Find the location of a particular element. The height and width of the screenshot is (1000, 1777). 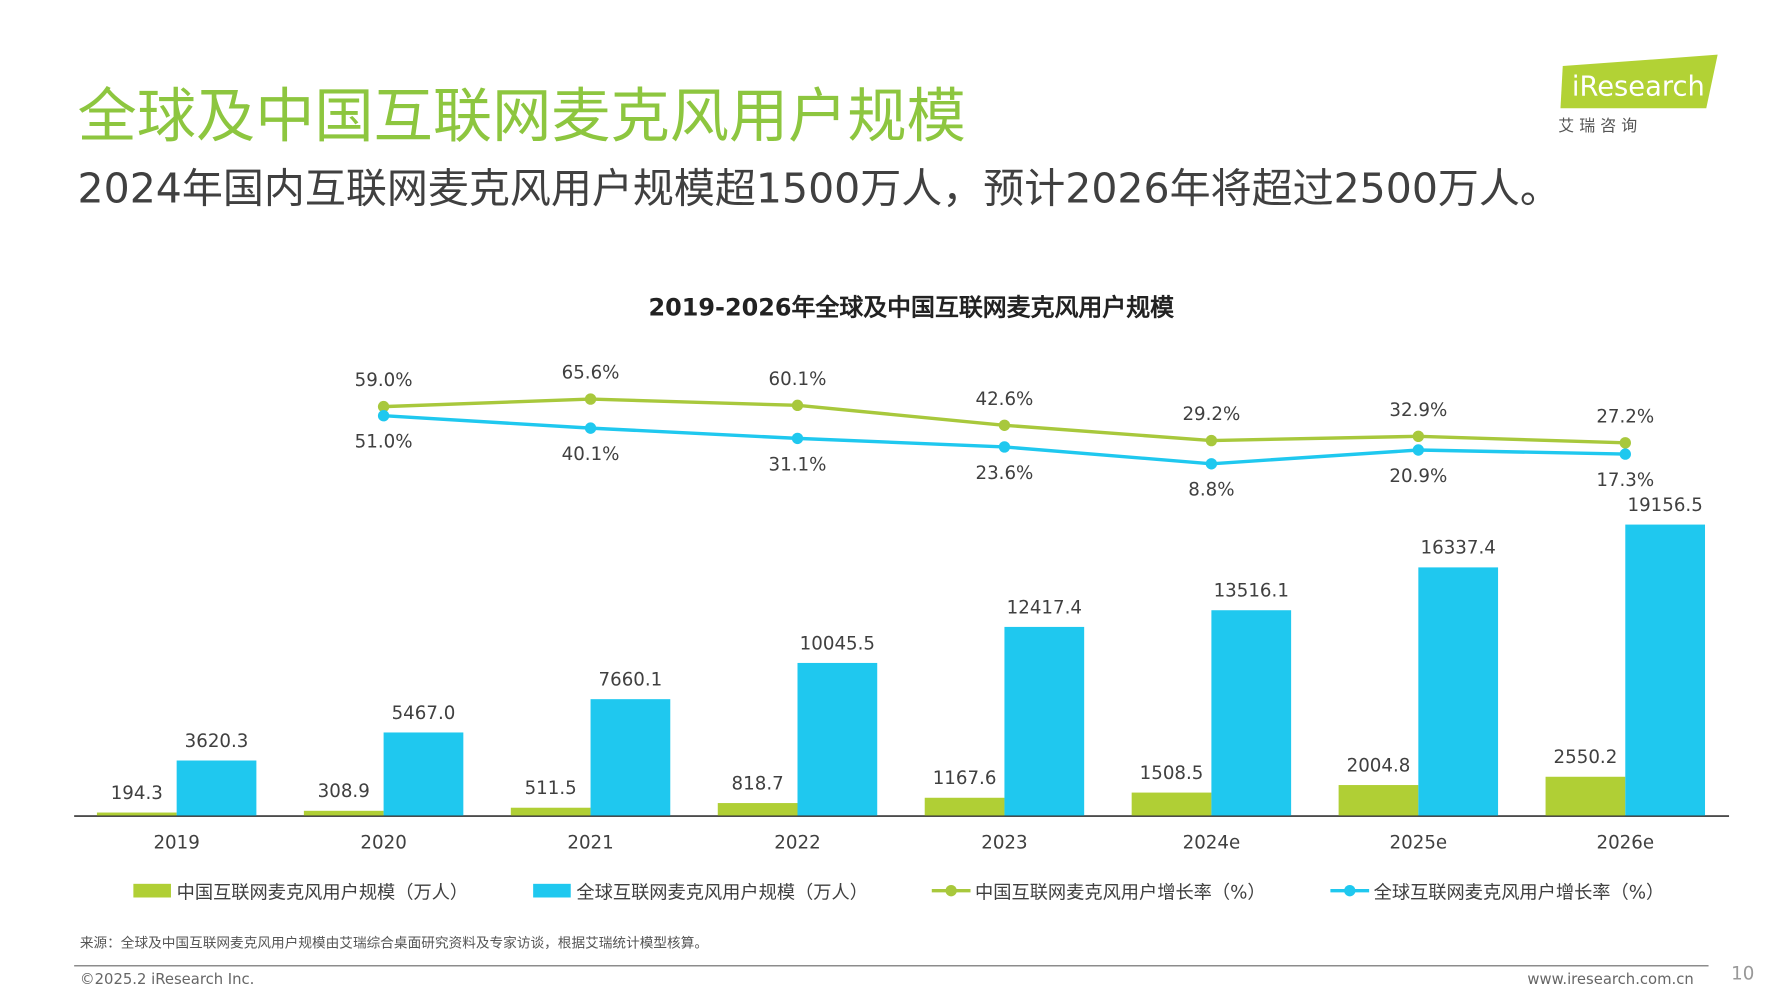

line-value-label: 20.9% is located at coordinates (1418, 476).